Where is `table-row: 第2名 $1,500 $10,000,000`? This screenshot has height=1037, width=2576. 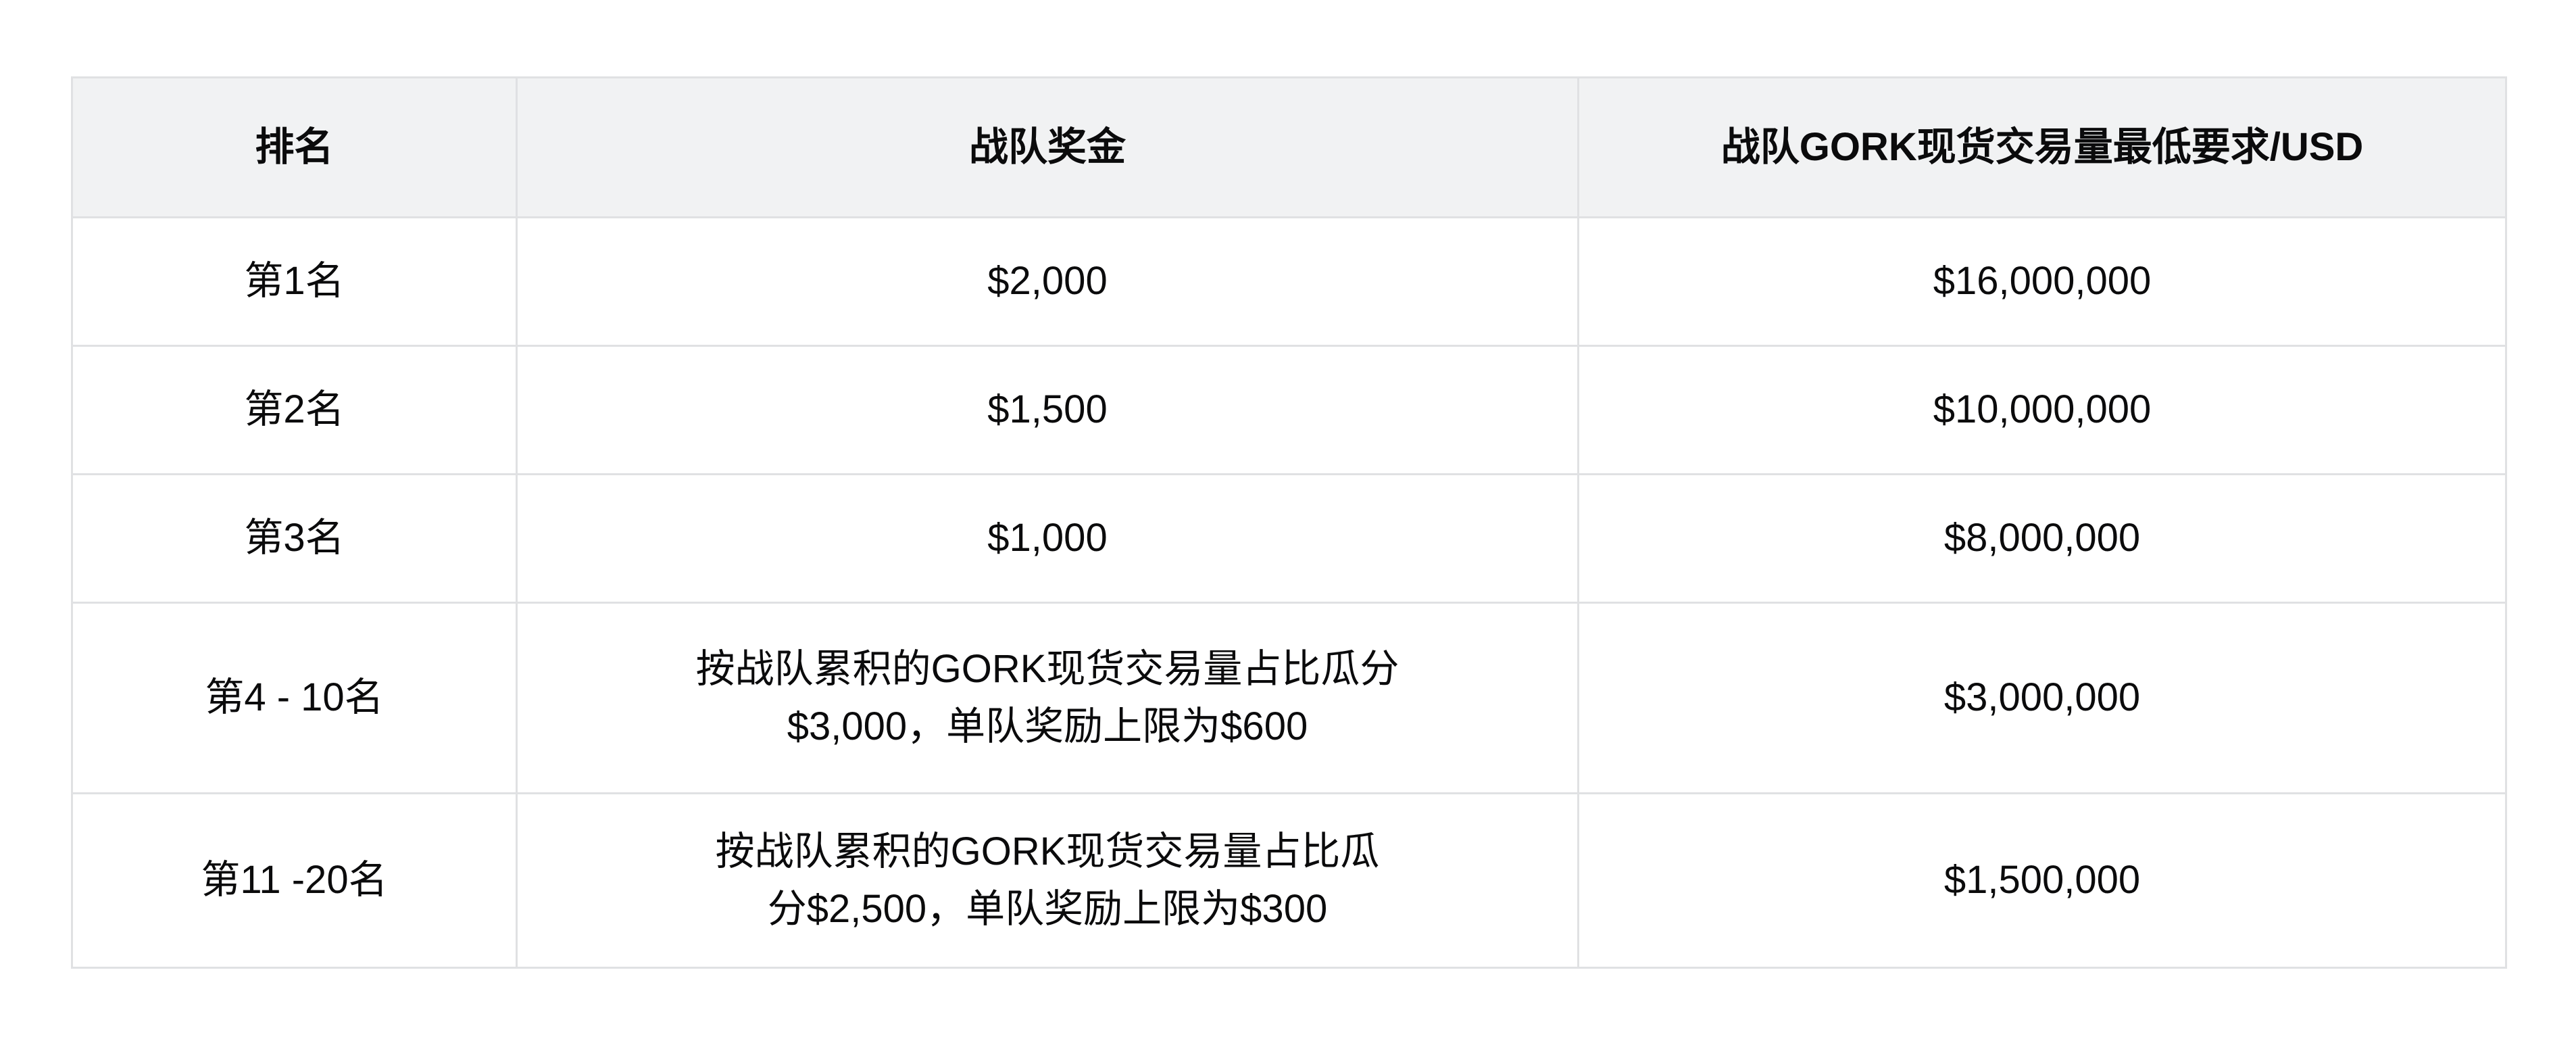
table-row: 第2名 $1,500 $10,000,000 is located at coordinates (1289, 410).